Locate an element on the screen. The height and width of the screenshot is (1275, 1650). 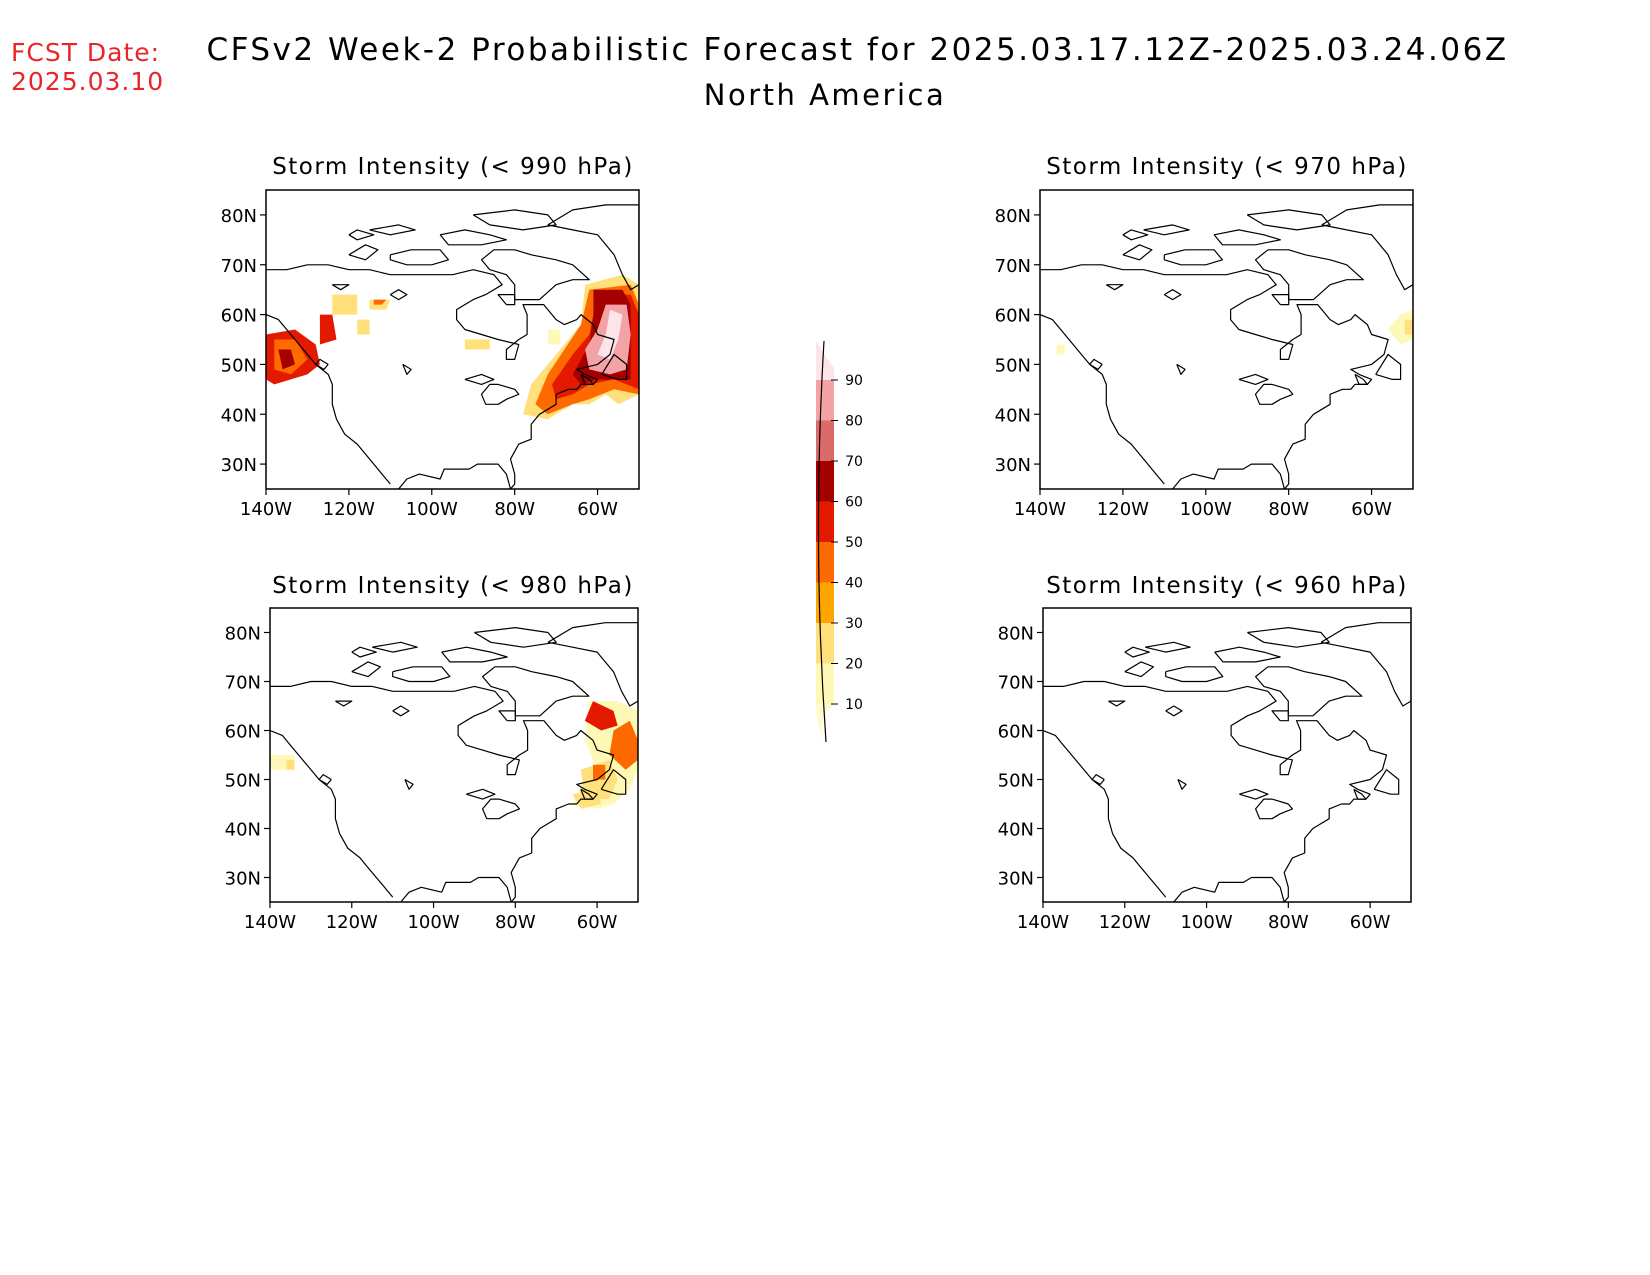
colorbar-label: 70 is located at coordinates (854, 462).